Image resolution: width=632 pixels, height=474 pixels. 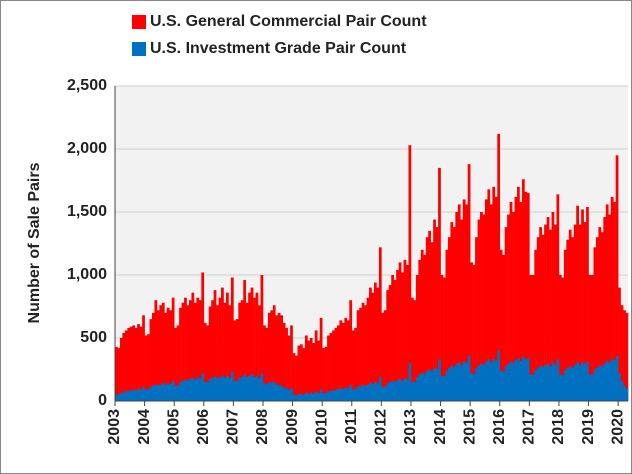 What do you see at coordinates (440, 427) in the screenshot?
I see `x-tick-label: 2014` at bounding box center [440, 427].